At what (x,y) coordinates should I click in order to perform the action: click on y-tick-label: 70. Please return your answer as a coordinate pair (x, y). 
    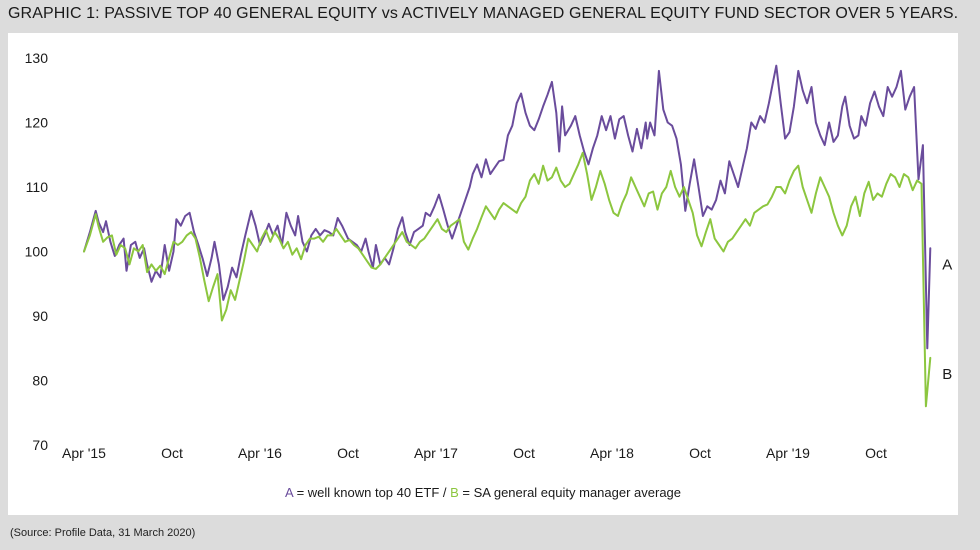
    Looking at the image, I should click on (40, 445).